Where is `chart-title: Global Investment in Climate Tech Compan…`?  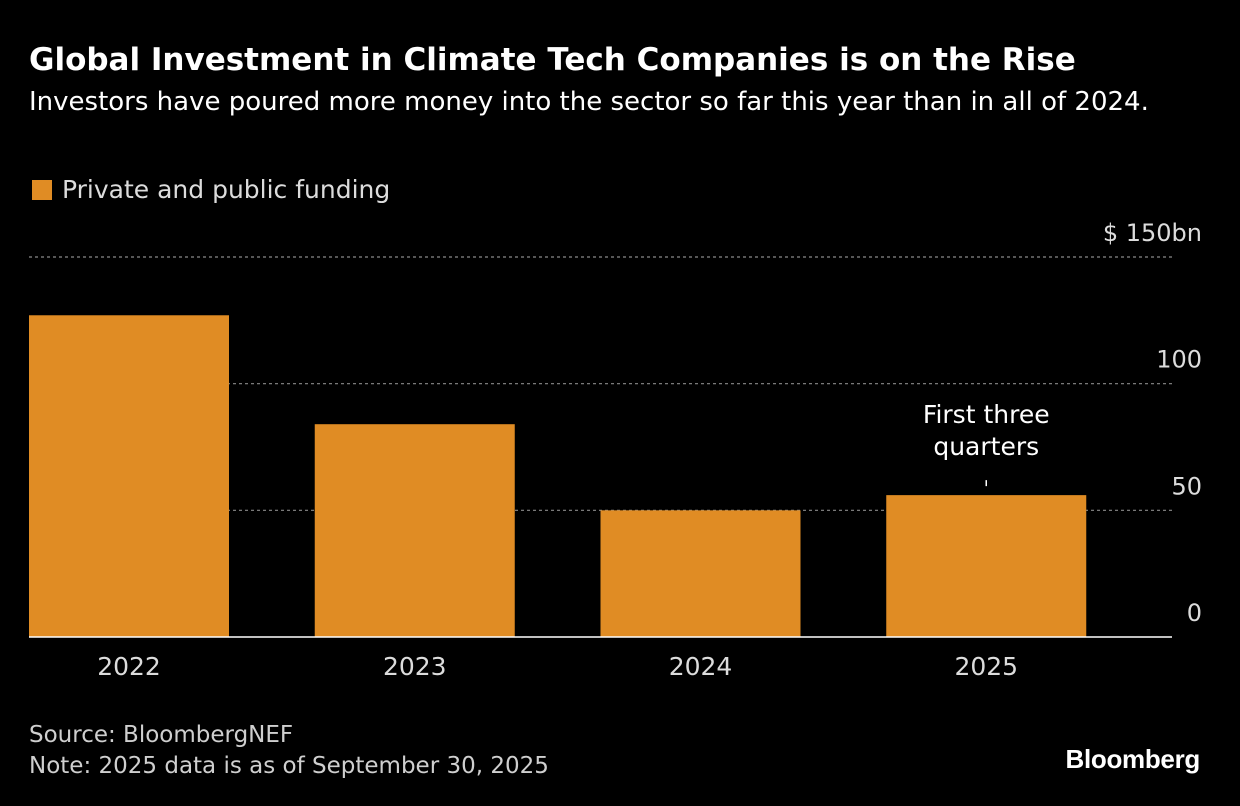 chart-title: Global Investment in Climate Tech Compan… is located at coordinates (552, 60).